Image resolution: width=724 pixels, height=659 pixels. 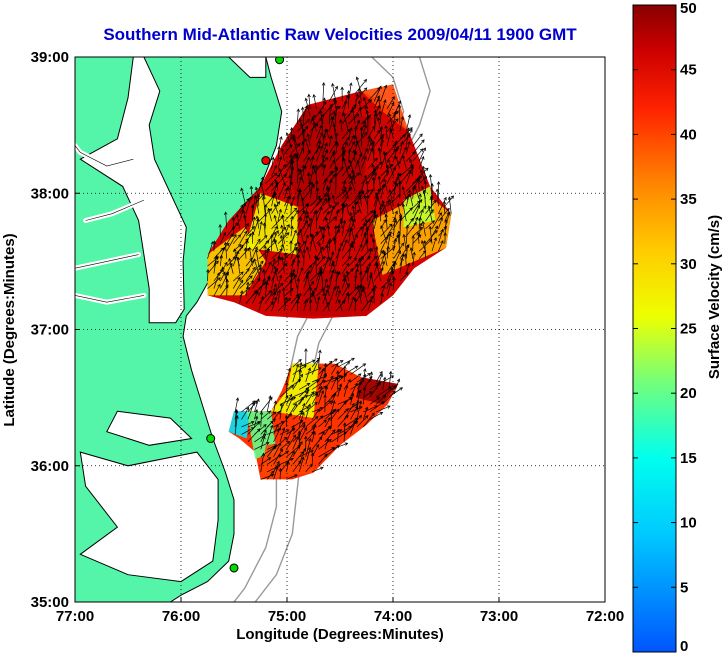 I want to click on velocity-vectors, so click(x=319, y=414).